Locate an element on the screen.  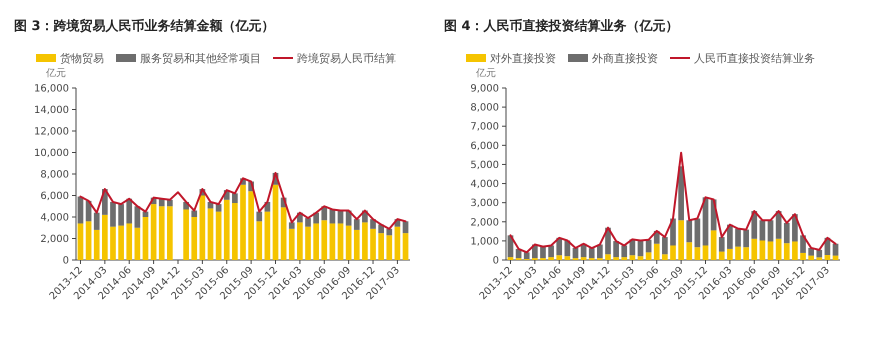
y-tick-label: 14,000 is located at coordinates (51, 110).